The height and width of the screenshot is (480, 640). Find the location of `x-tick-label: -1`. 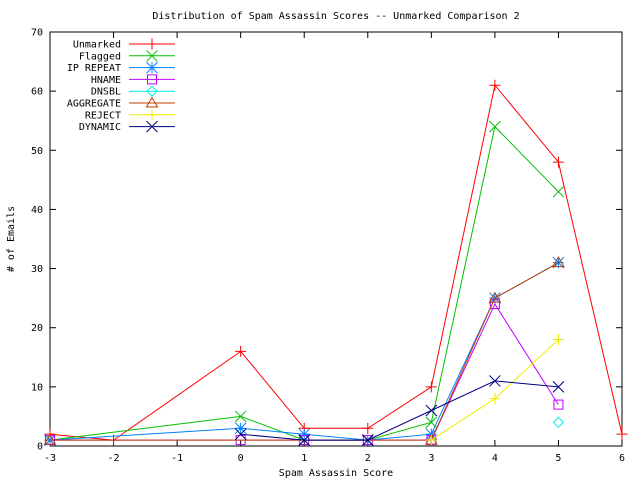

x-tick-label: -1 is located at coordinates (177, 458).